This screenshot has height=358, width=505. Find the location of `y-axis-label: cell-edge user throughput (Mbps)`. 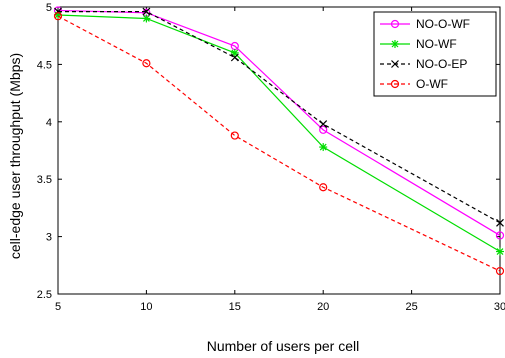

y-axis-label: cell-edge user throughput (Mbps) is located at coordinates (15, 156).